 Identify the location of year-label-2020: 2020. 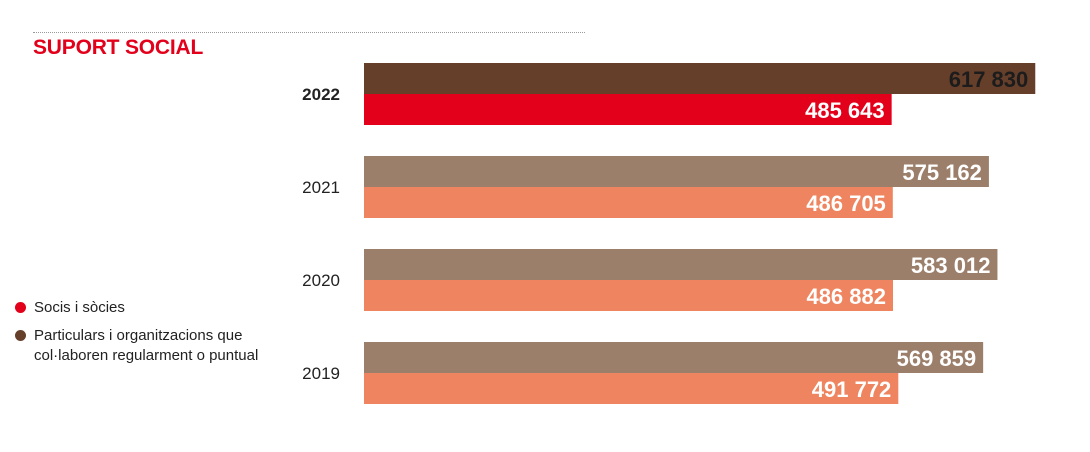
(321, 280).